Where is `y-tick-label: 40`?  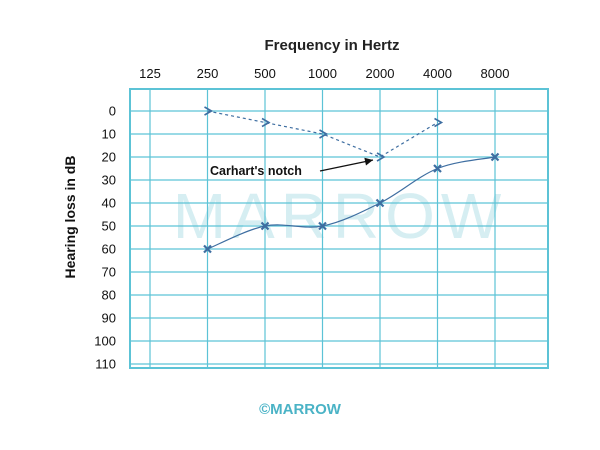 y-tick-label: 40 is located at coordinates (109, 203).